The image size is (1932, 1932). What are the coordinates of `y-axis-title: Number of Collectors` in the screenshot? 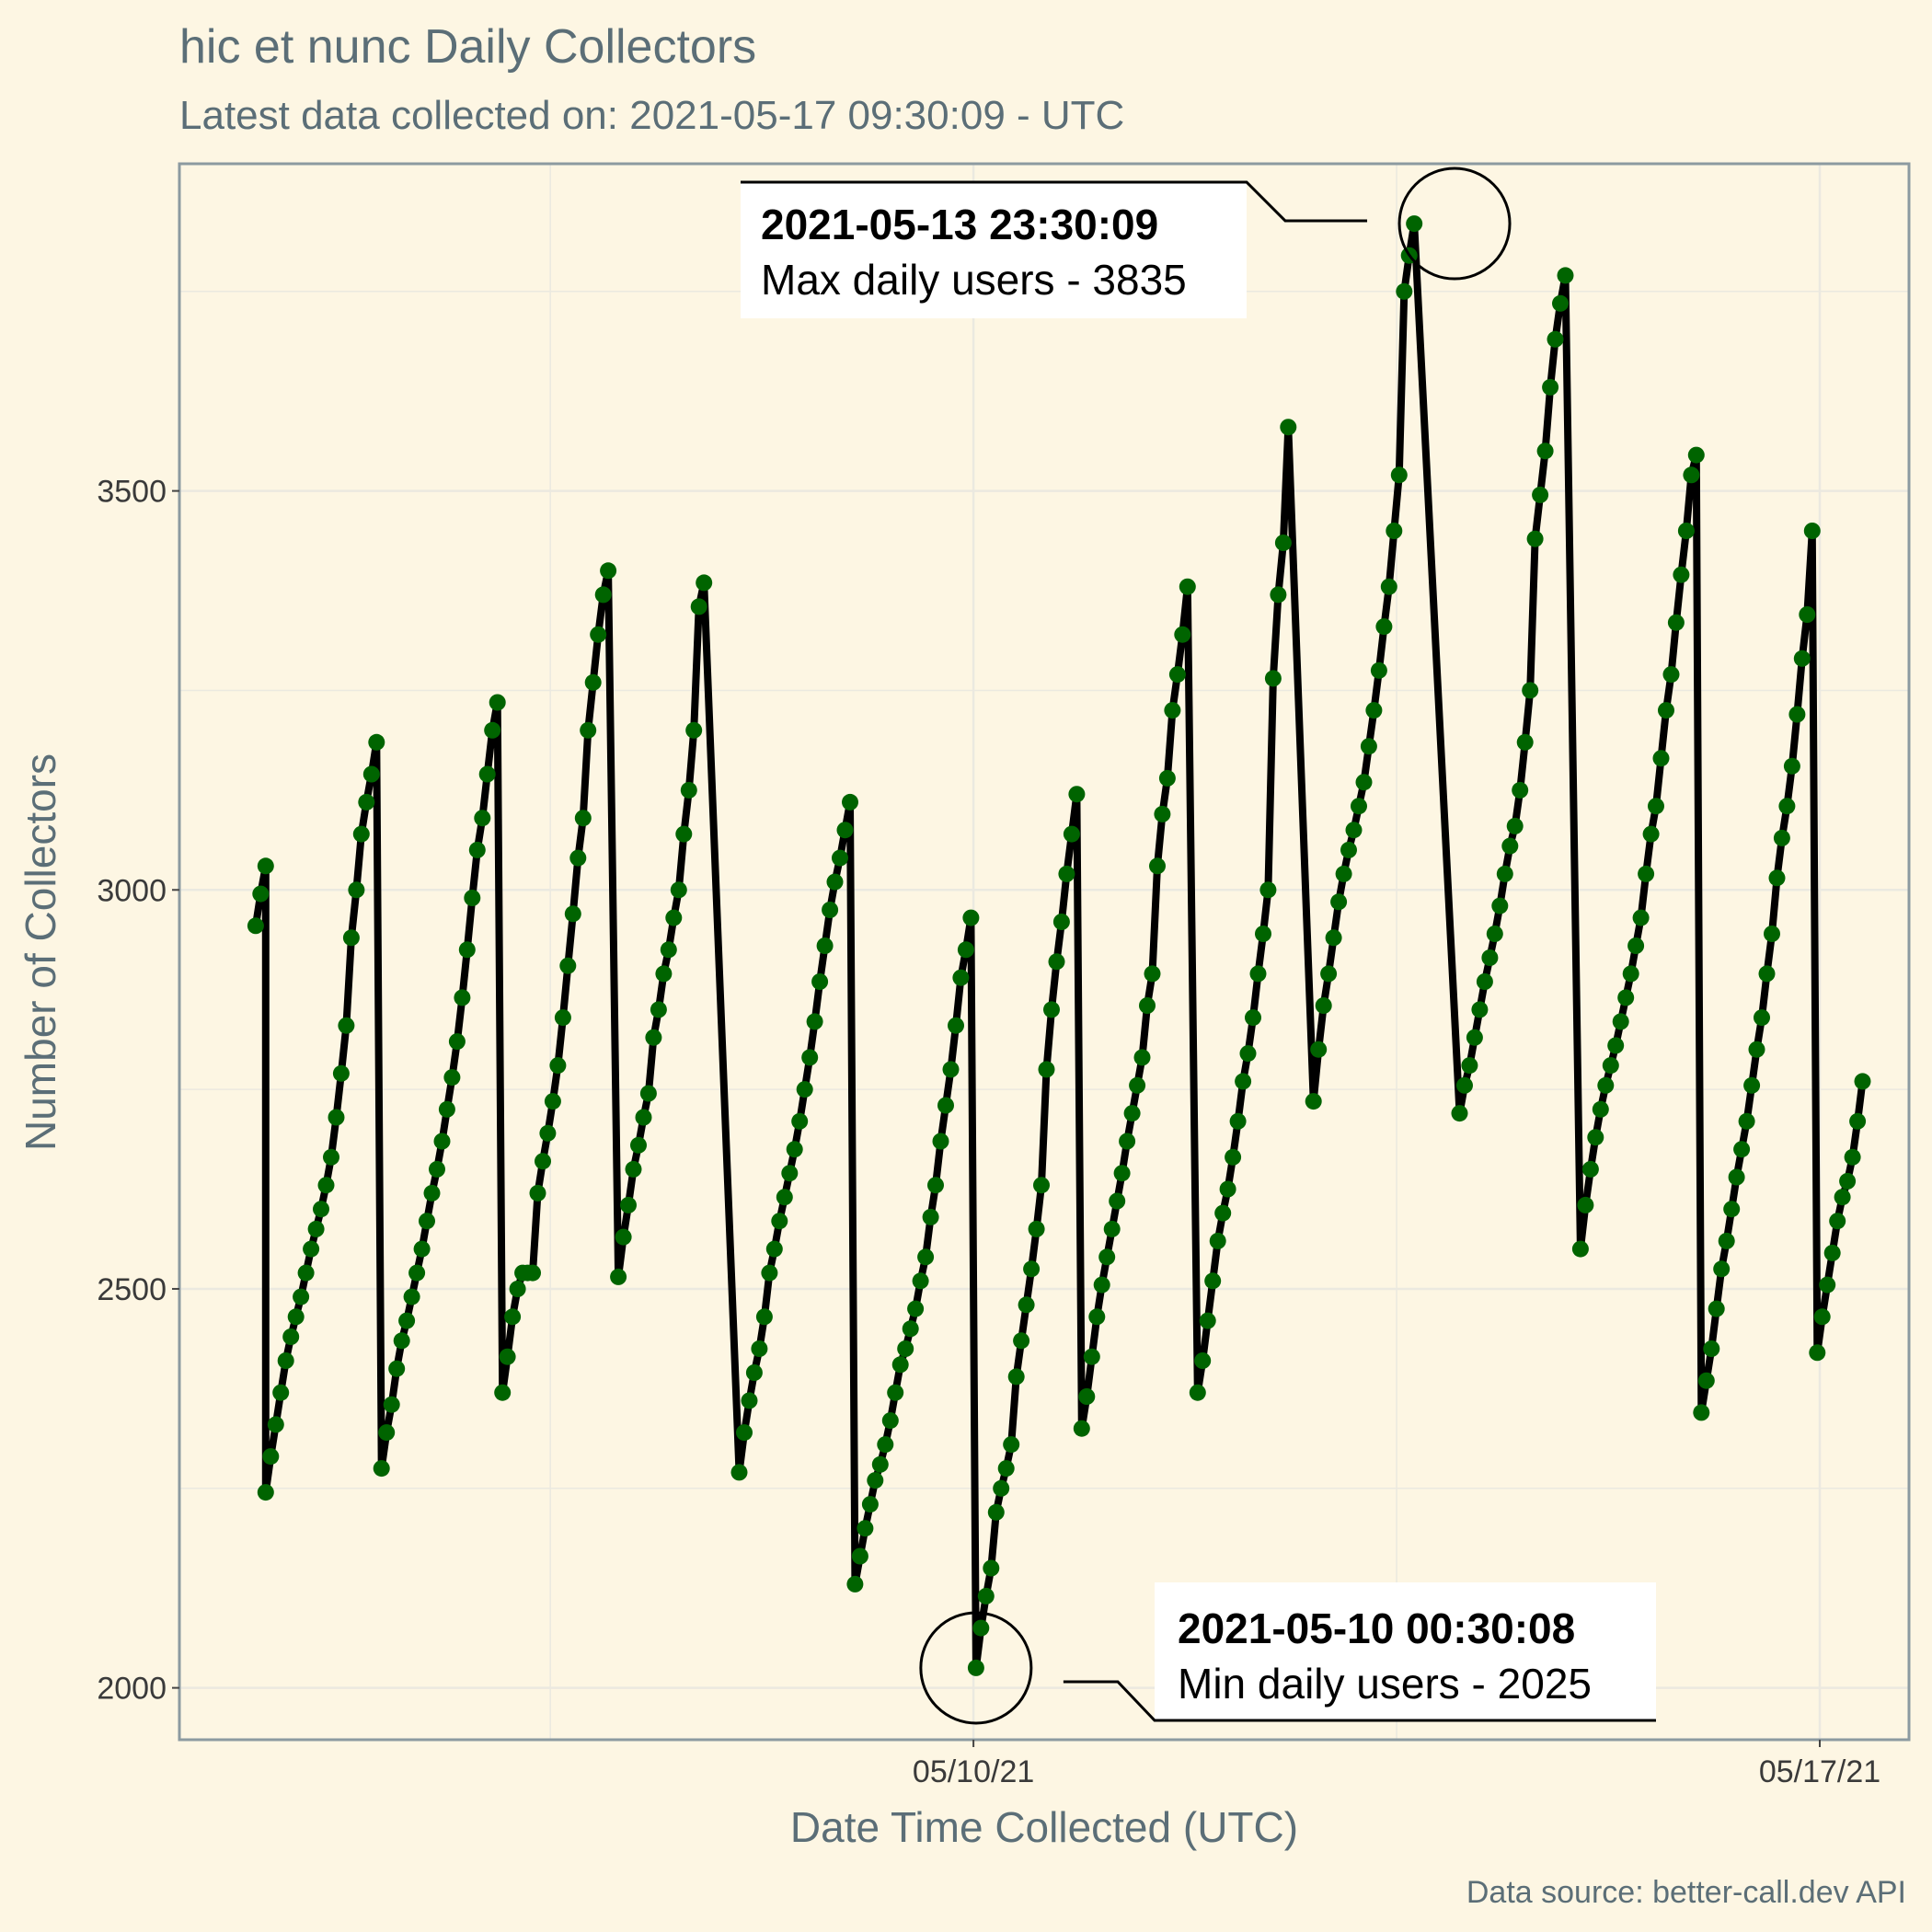 It's located at (40, 952).